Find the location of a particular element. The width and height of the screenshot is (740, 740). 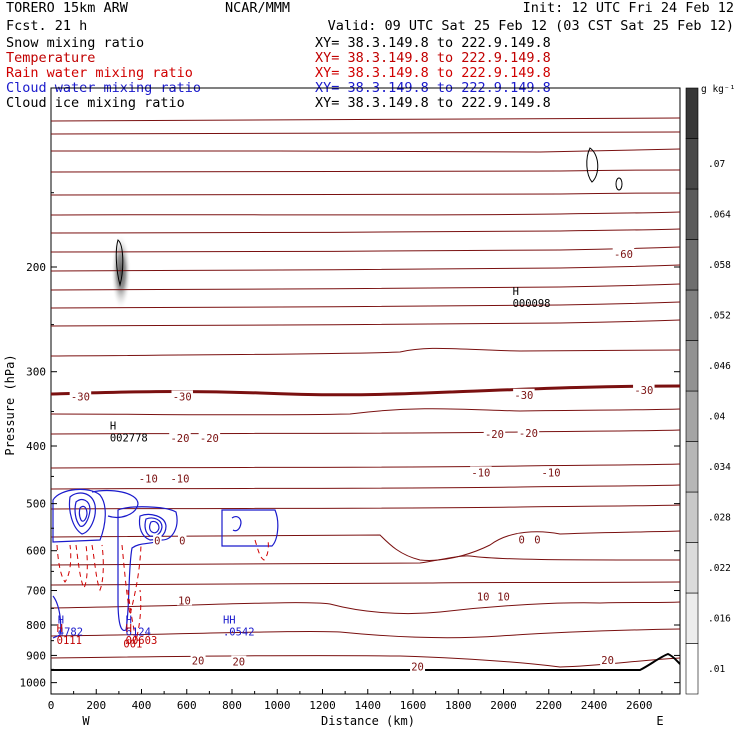

temperature-label: -60 is located at coordinates (623, 255).